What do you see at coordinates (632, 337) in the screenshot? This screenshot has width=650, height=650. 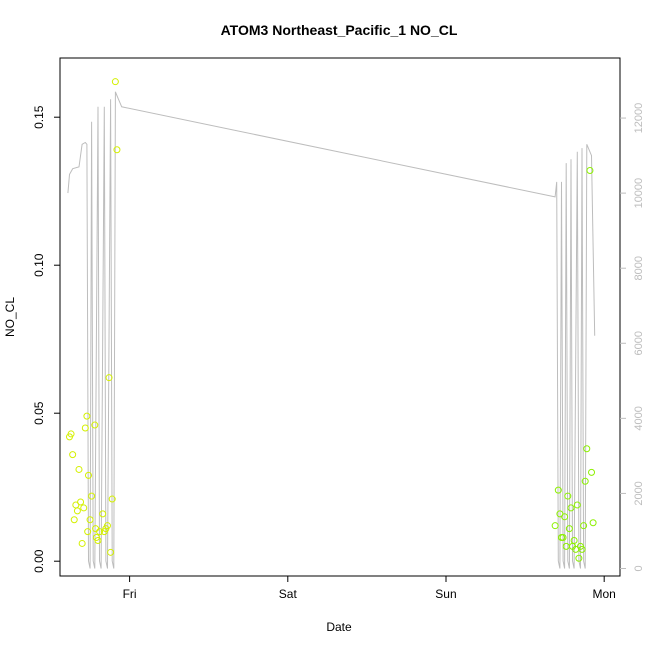 I see `right-y-axis: 0 2000 4000 6000 8000 10000 12000` at bounding box center [632, 337].